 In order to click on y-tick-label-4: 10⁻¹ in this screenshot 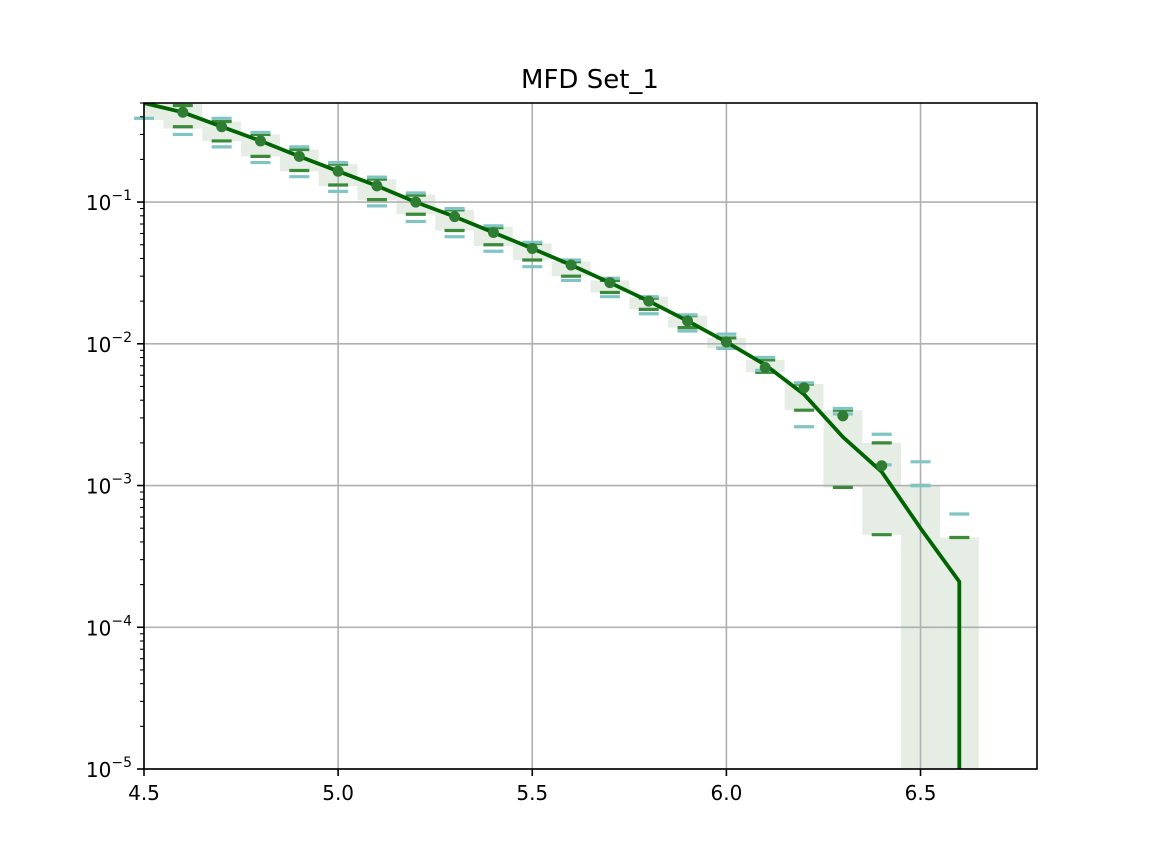, I will do `click(109, 201)`.